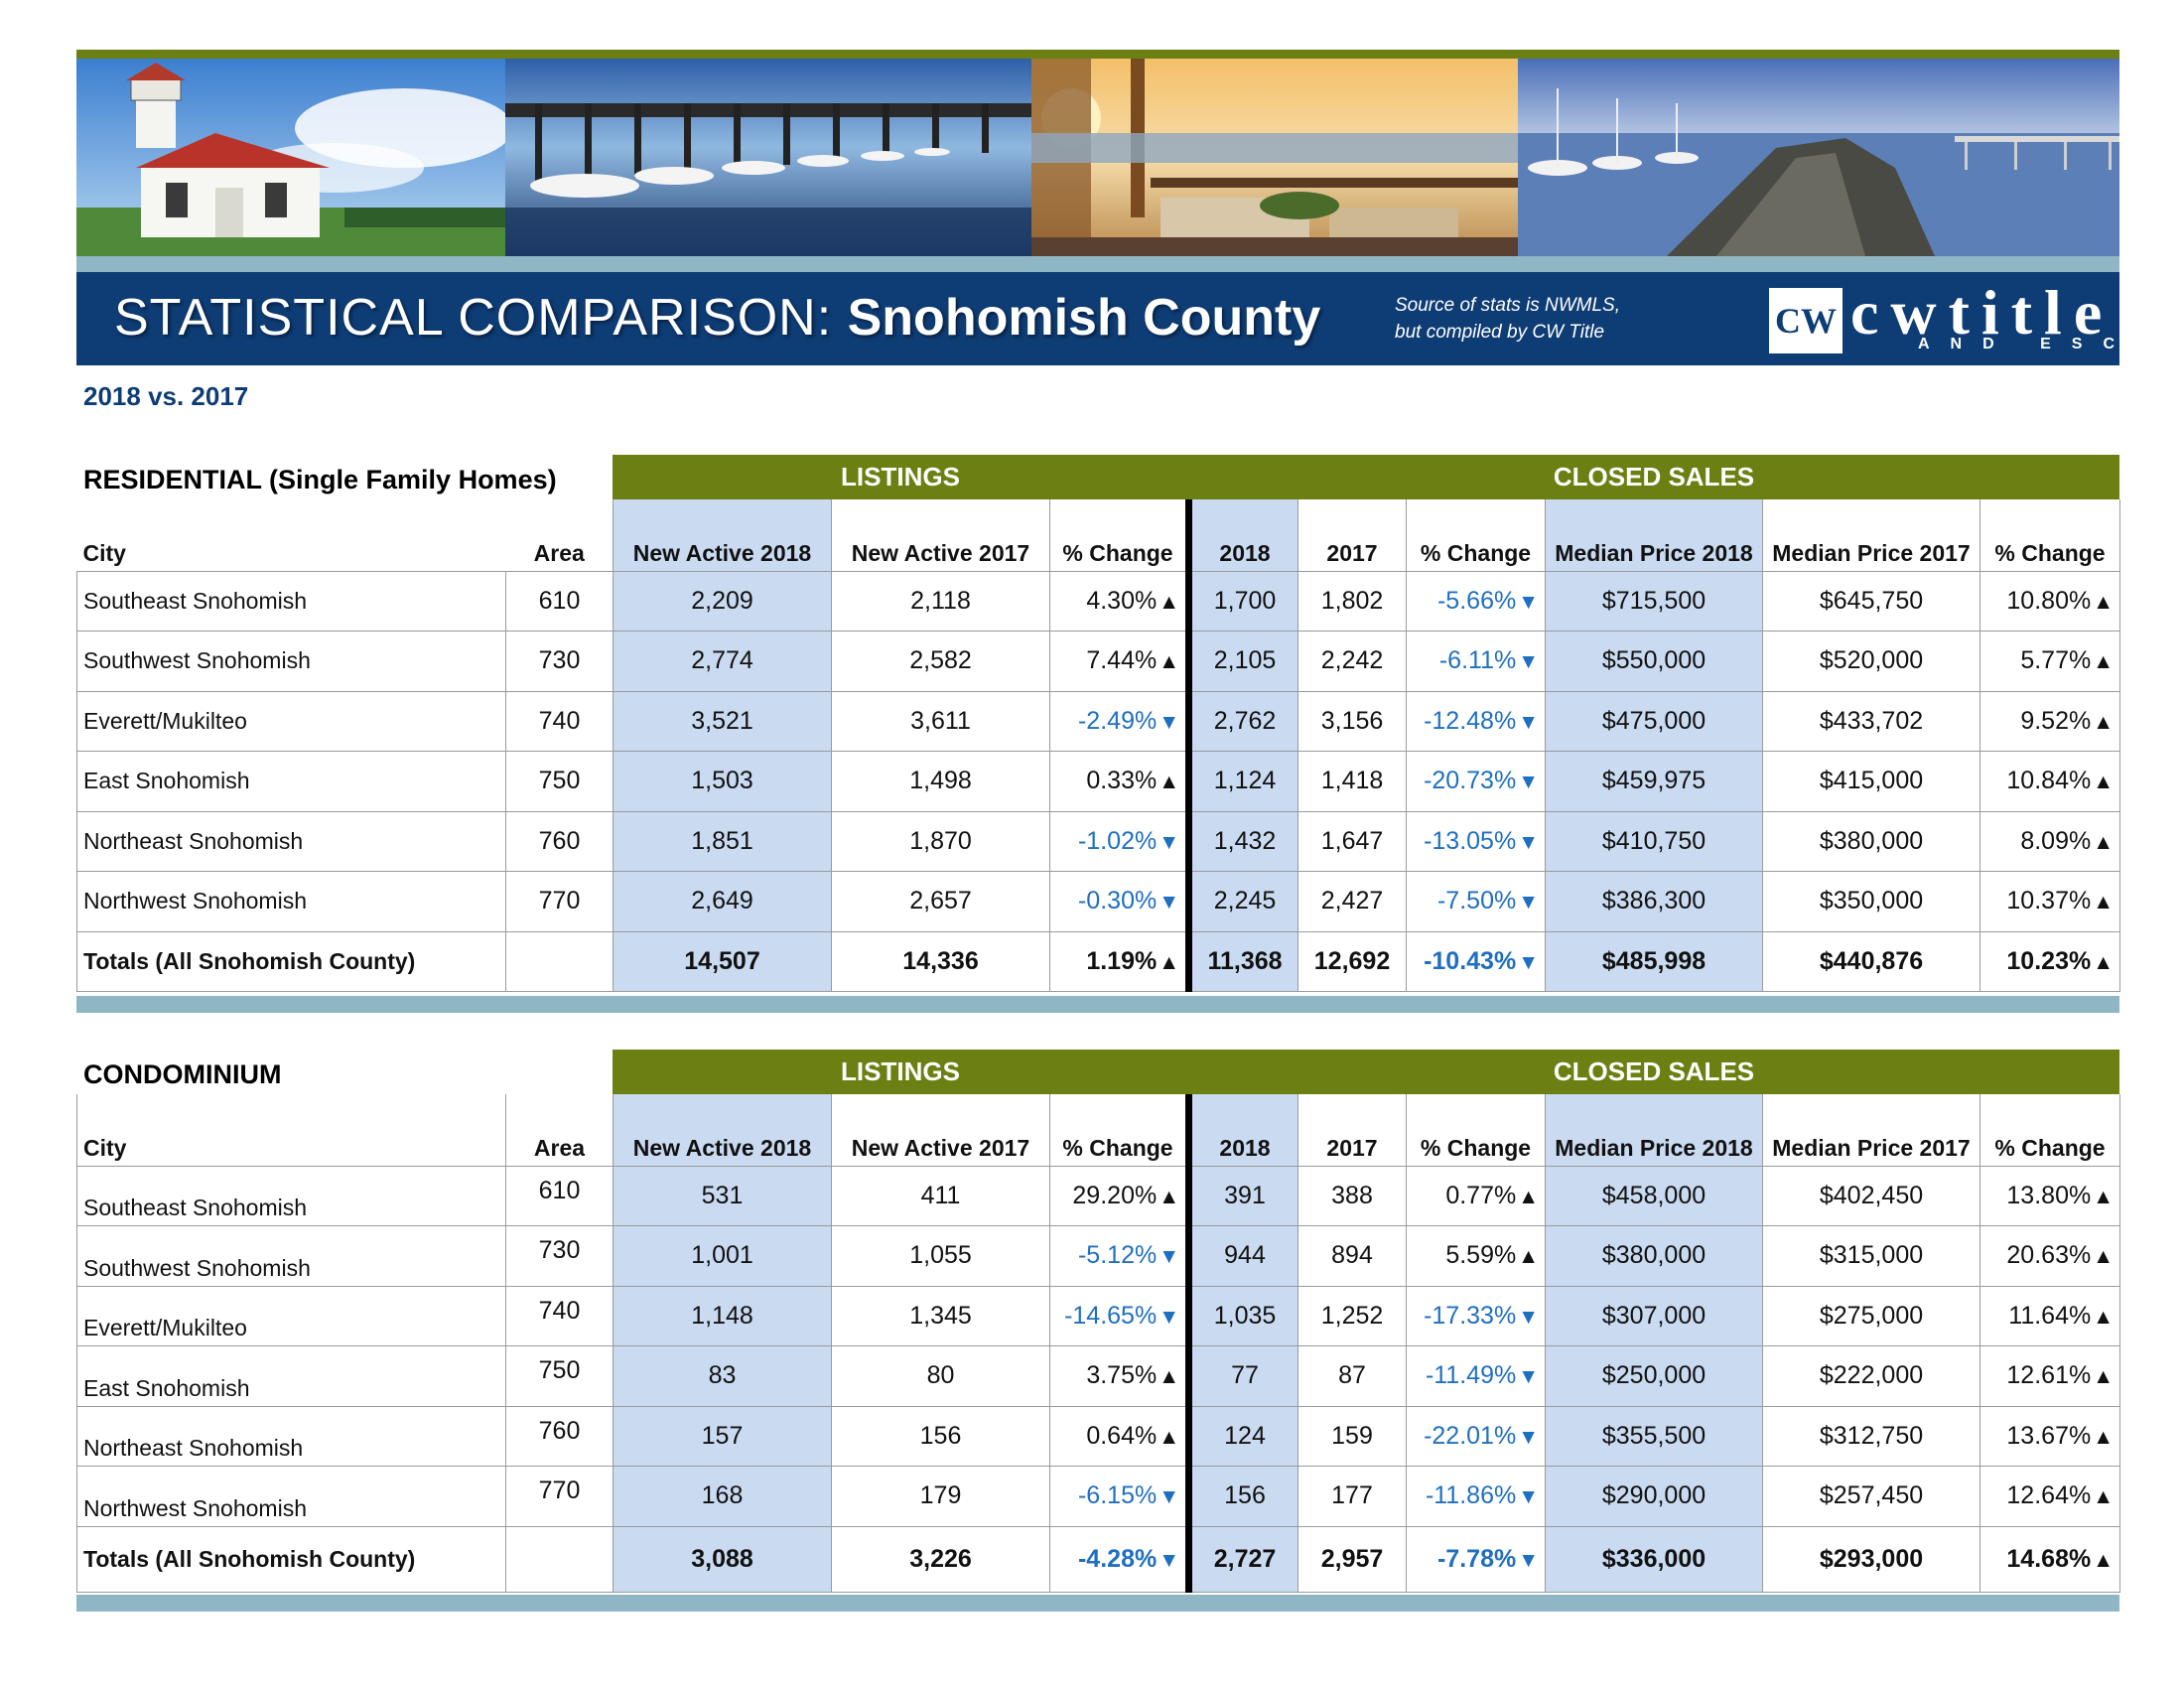  What do you see at coordinates (722, 601) in the screenshot?
I see `new-active-2018-cell: 2,209` at bounding box center [722, 601].